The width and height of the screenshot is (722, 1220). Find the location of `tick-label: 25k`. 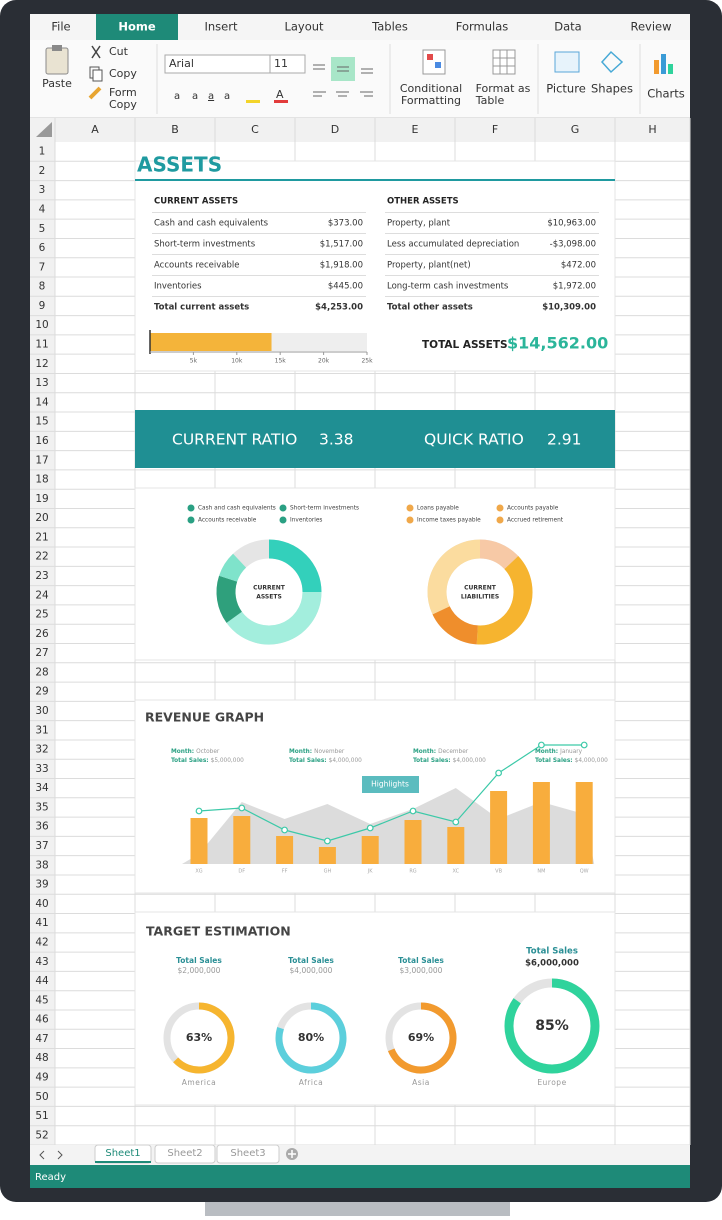

tick-label: 25k is located at coordinates (367, 361).